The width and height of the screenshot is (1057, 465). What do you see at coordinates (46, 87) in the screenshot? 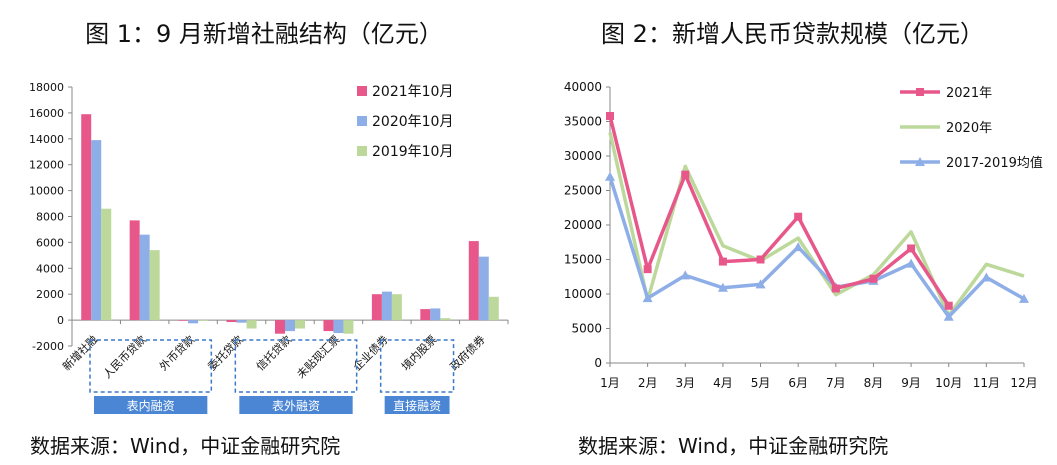
I see `y-tick-label: 18000` at bounding box center [46, 87].